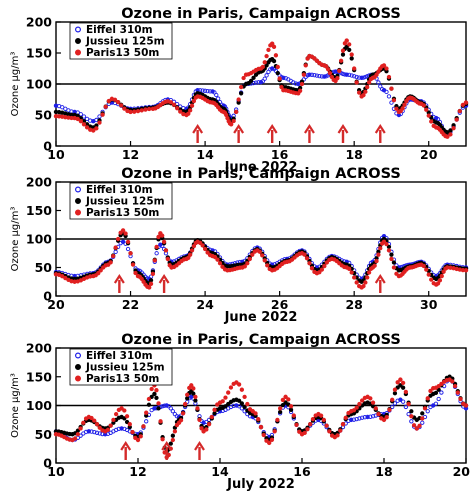 This screenshot has height=491, width=472. What do you see at coordinates (205, 304) in the screenshot?
I see `x-tick-label: 24` at bounding box center [205, 304].